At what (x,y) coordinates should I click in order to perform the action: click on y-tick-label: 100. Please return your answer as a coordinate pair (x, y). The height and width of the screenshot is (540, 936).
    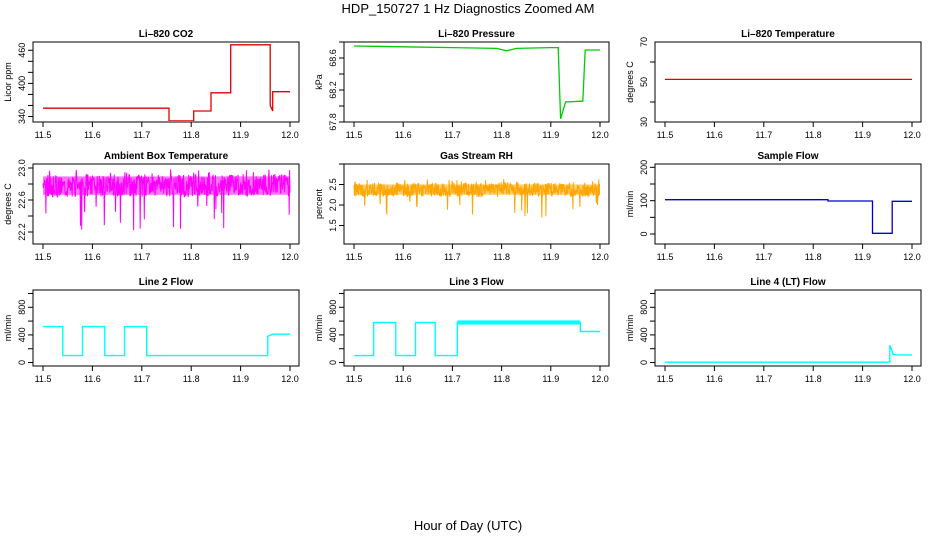
    Looking at the image, I should click on (644, 200).